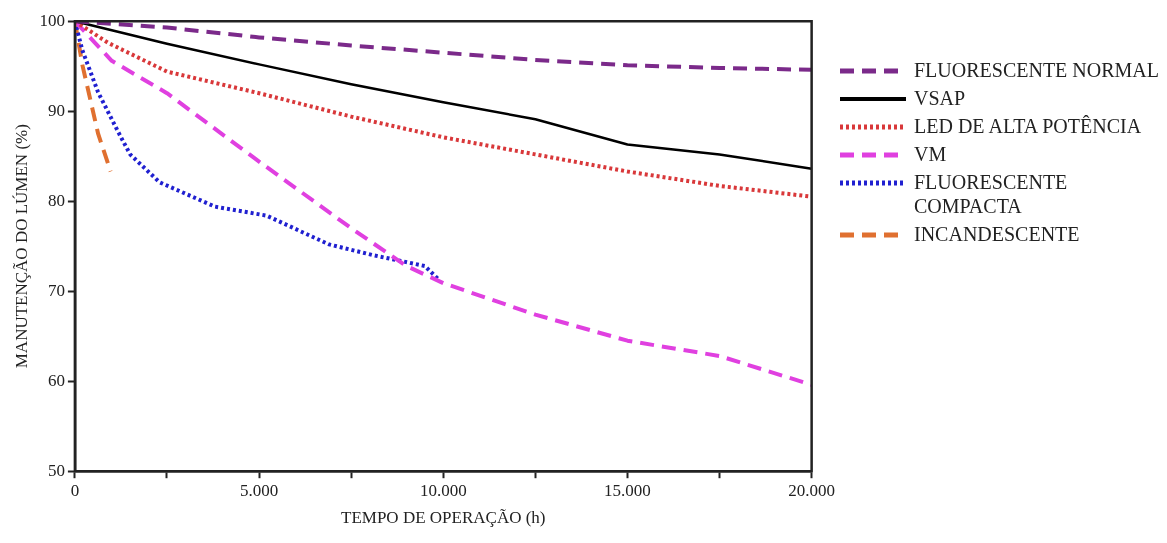 This screenshot has width=1167, height=543. I want to click on y-tick-label: 90, so click(56, 110).